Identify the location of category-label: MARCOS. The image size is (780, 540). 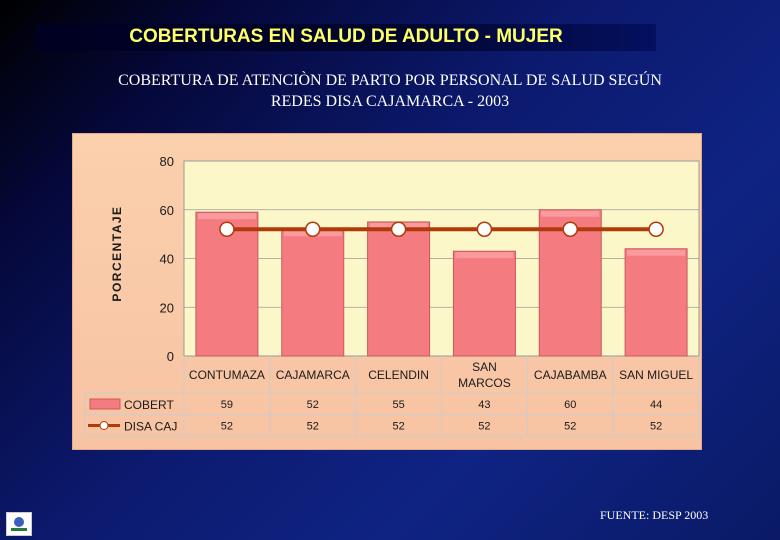
(484, 383).